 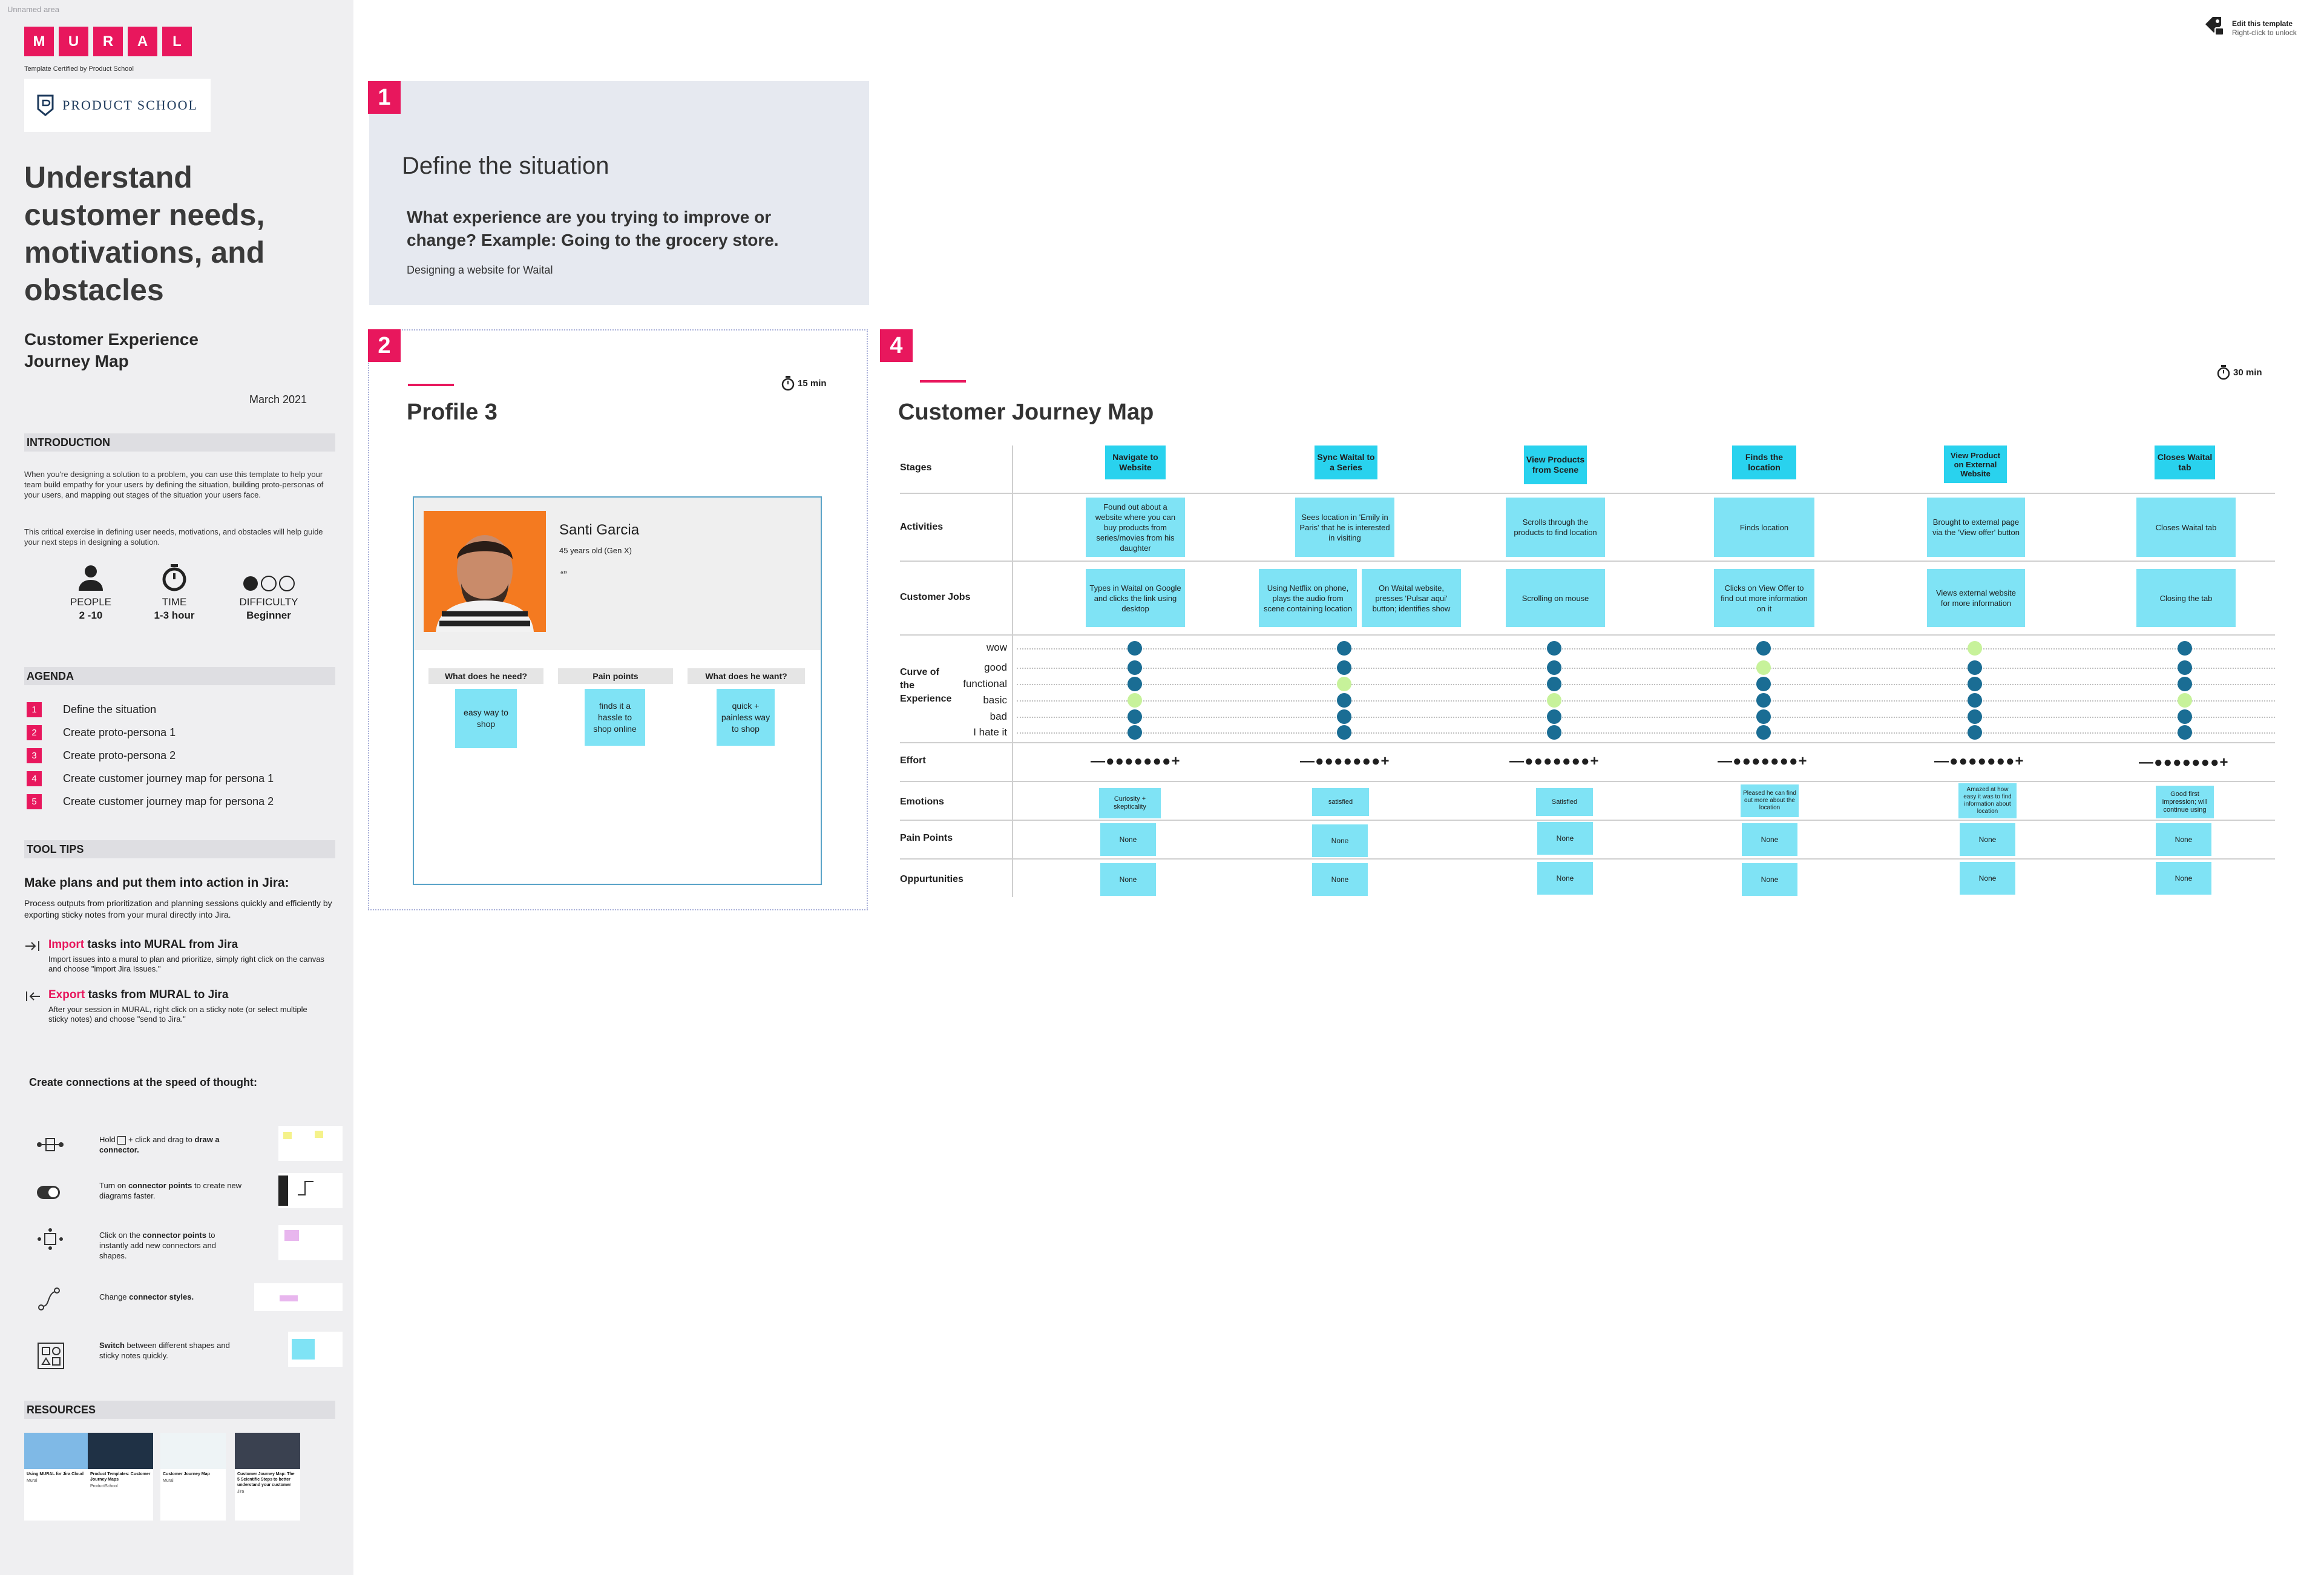 I want to click on agenda-item: 1 Define the situation, so click(x=91, y=709).